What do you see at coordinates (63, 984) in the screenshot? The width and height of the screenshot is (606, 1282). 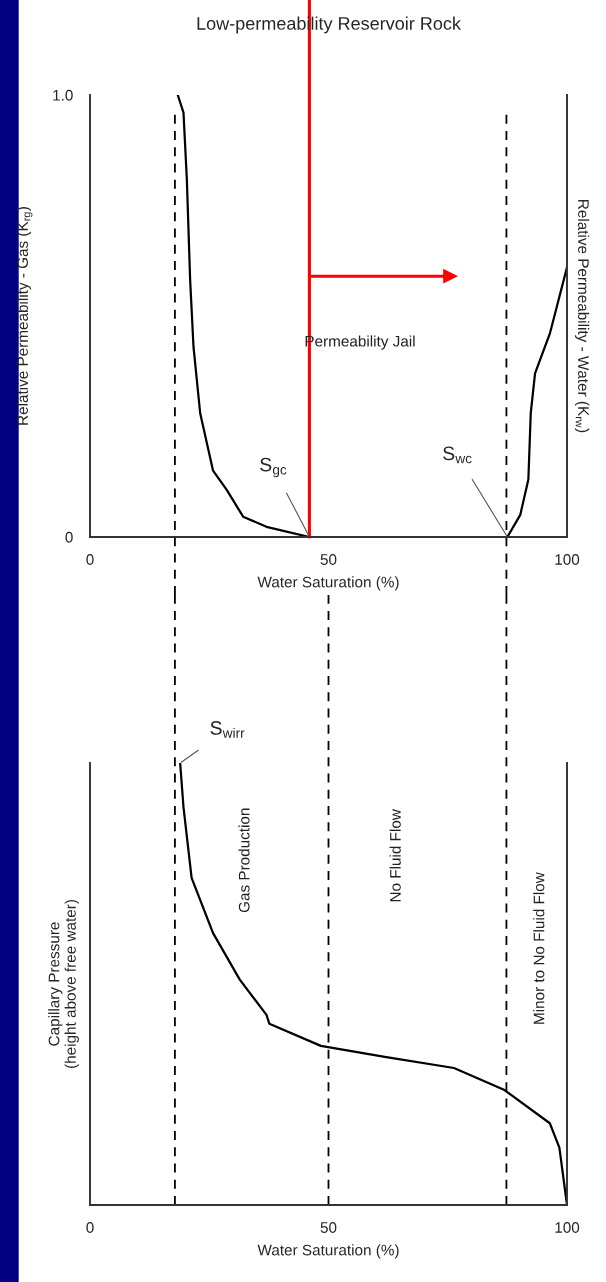 I see `y-axis-title: Capillary Pressure (height above free water)` at bounding box center [63, 984].